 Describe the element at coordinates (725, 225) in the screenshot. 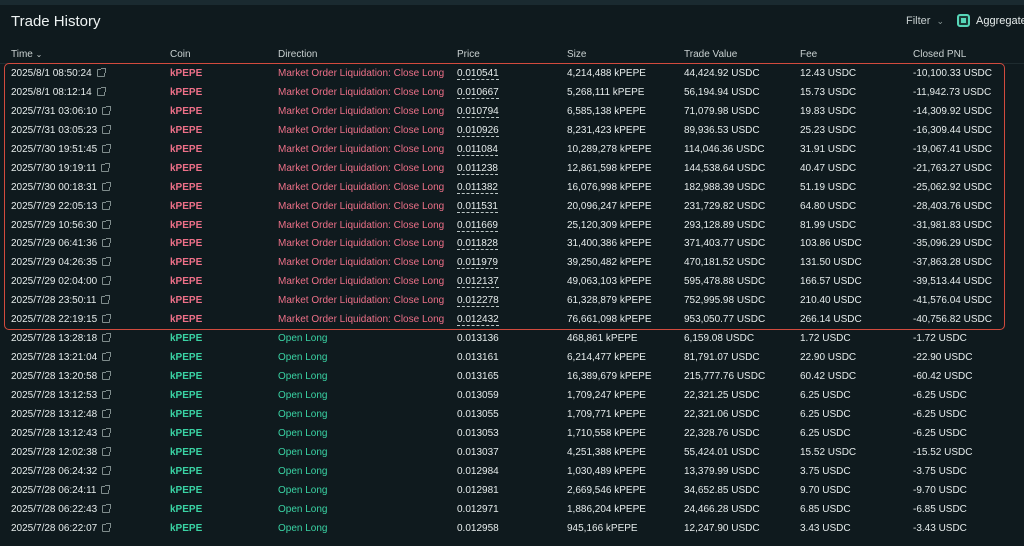

I see `cell-trade-value: 293,128.89 USDC` at that location.